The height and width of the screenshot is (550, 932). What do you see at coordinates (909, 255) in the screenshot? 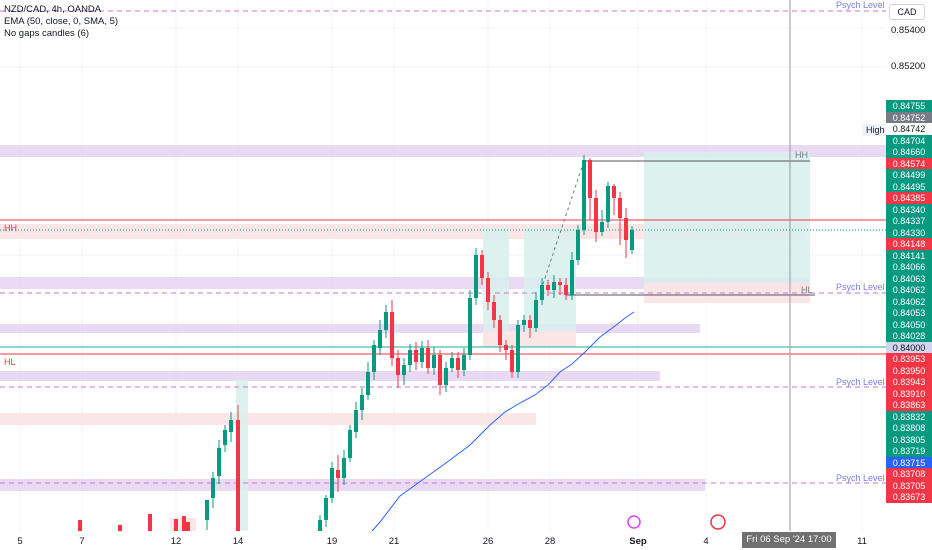
I see `price-label: 0.84141` at bounding box center [909, 255].